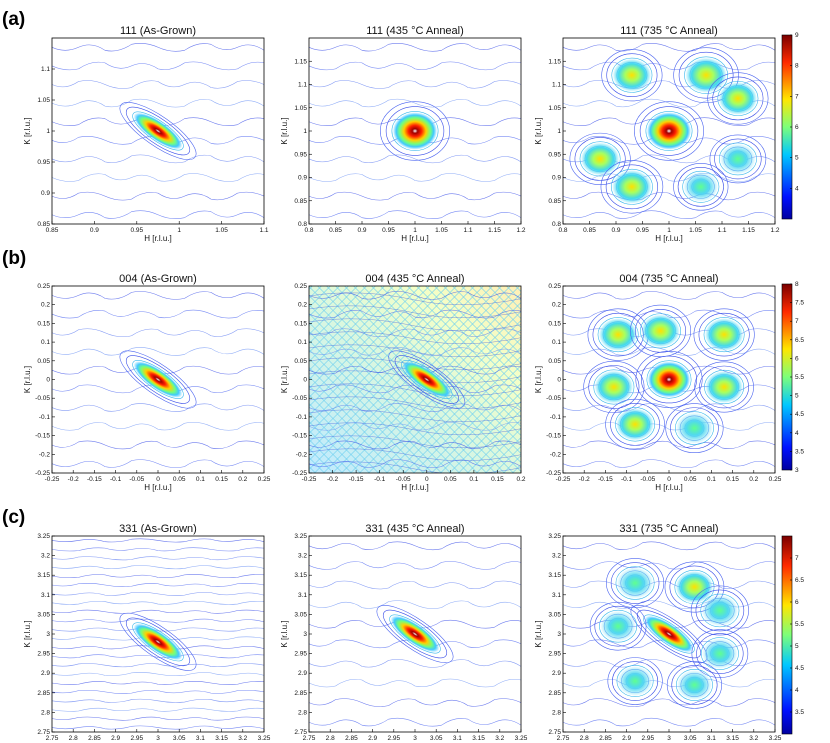  I want to click on x-tick-label: 0.95, so click(136, 230).